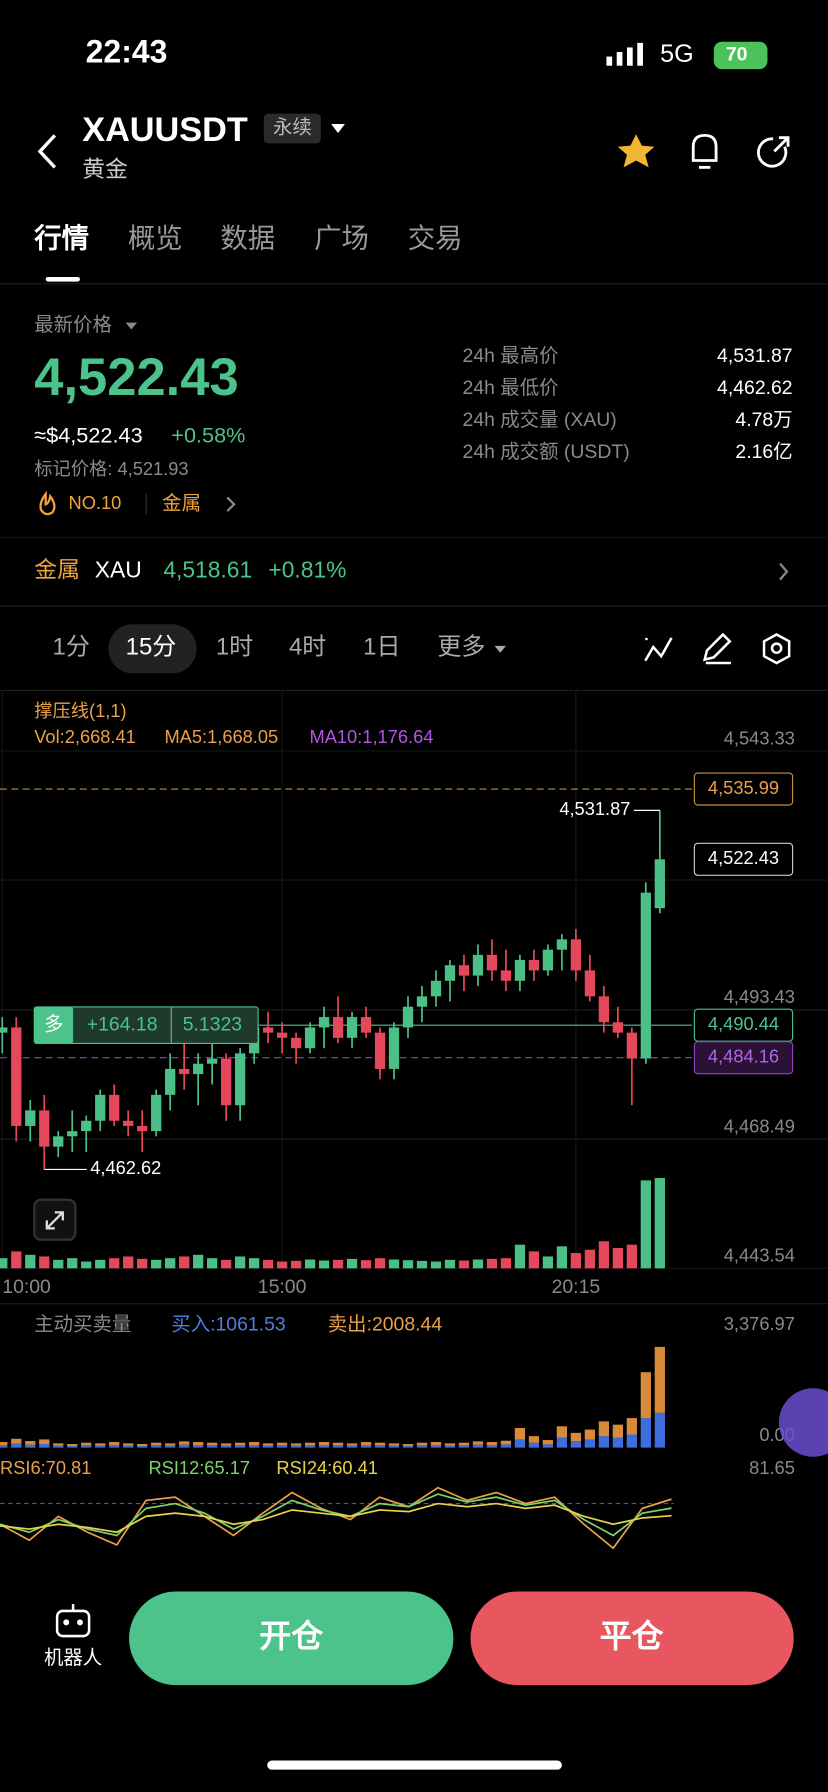 Image resolution: width=828 pixels, height=1792 pixels. I want to click on last-price-tag-box, so click(743, 859).